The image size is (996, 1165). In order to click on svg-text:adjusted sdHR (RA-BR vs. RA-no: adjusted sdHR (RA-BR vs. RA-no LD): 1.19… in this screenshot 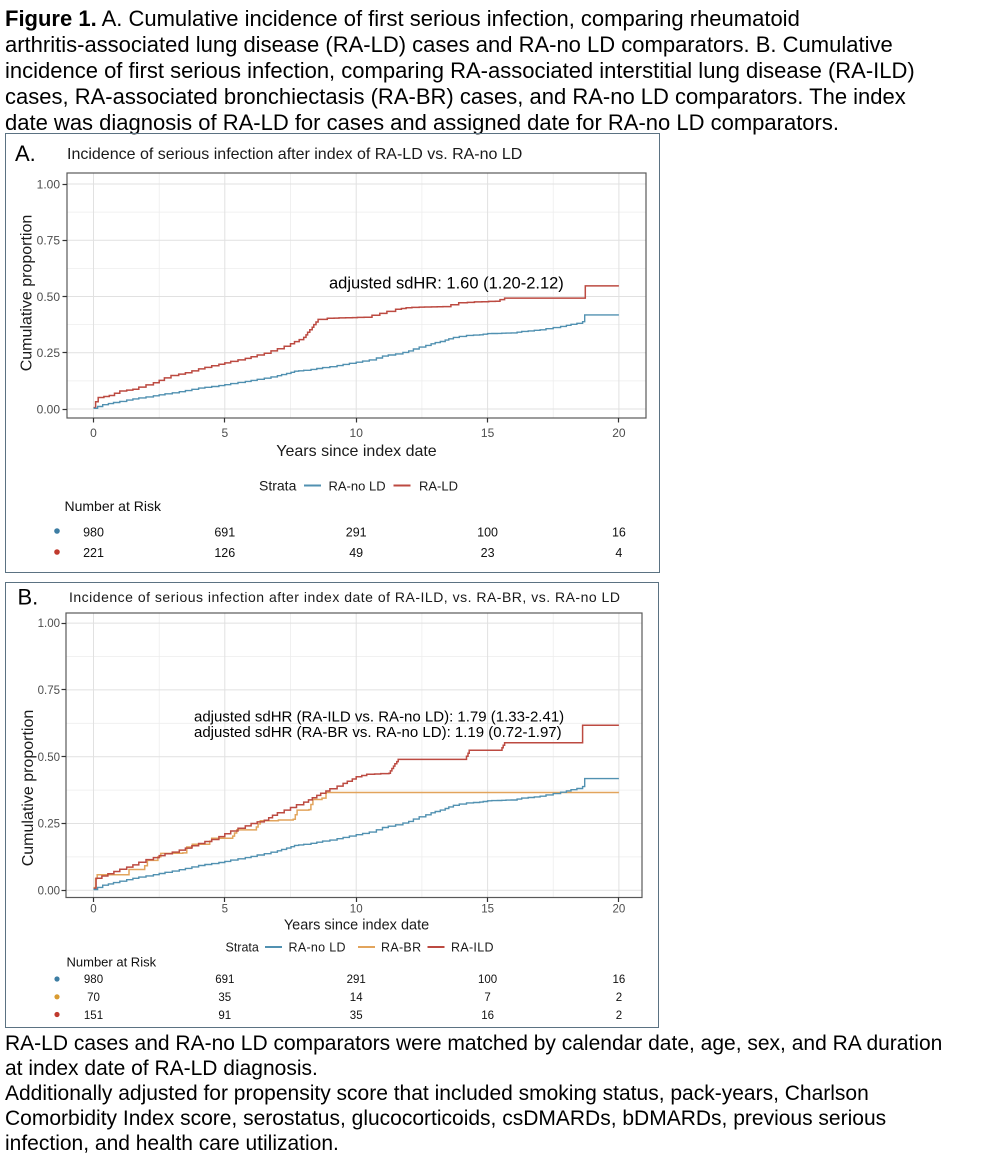, I will do `click(378, 732)`.